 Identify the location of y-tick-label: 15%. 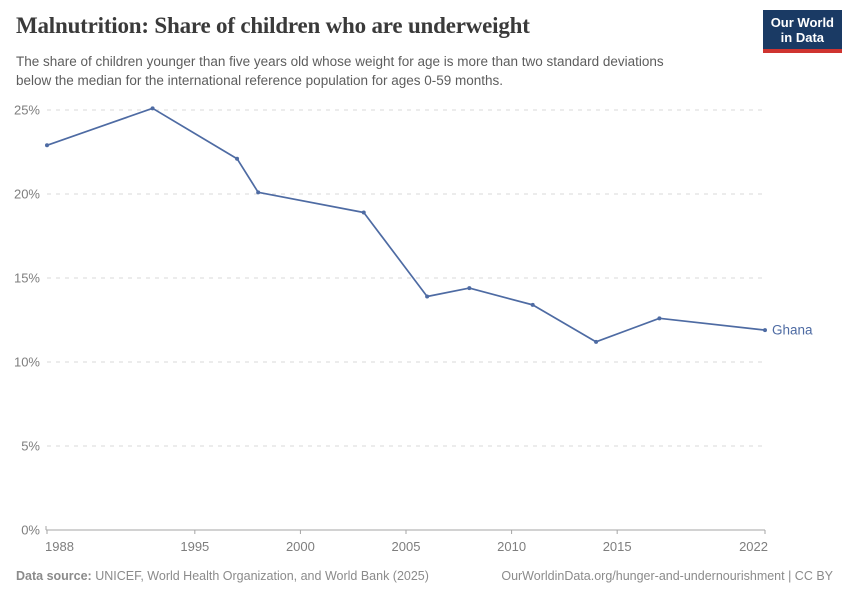
(27, 278).